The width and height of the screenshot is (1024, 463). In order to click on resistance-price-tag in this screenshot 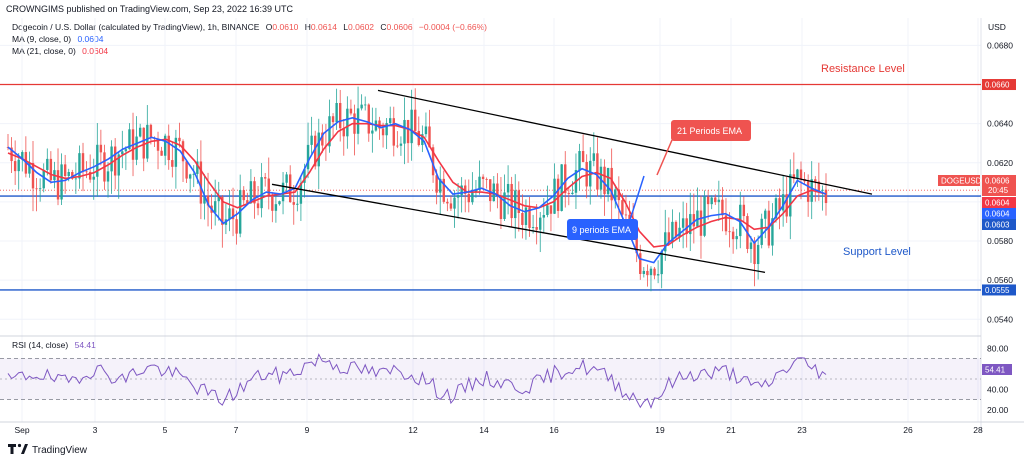, I will do `click(999, 85)`.